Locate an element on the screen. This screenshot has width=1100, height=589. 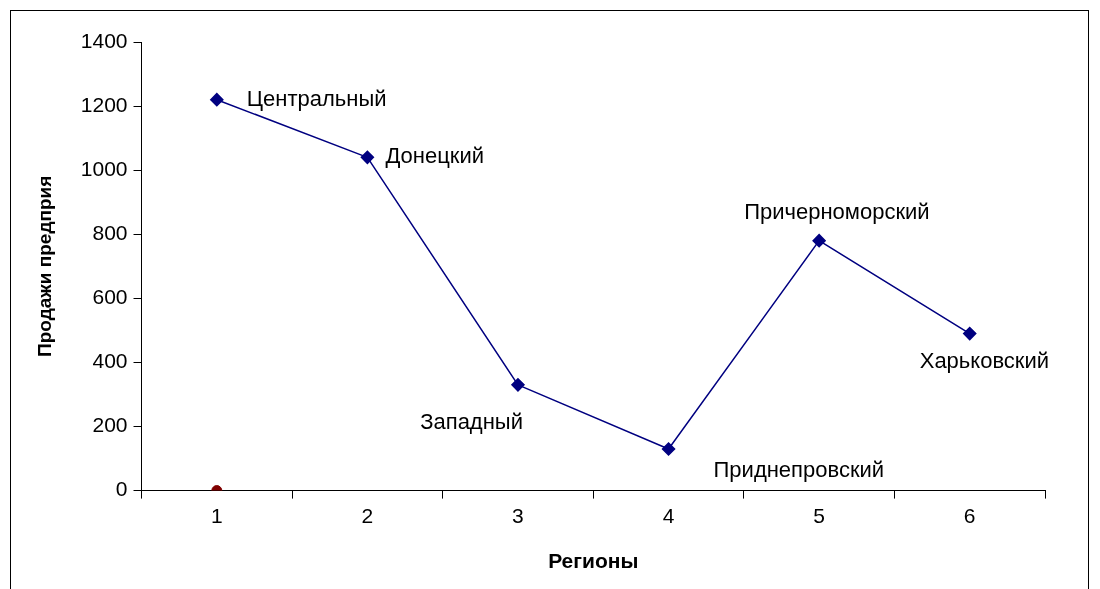
annotation: Западный is located at coordinates (471, 421).